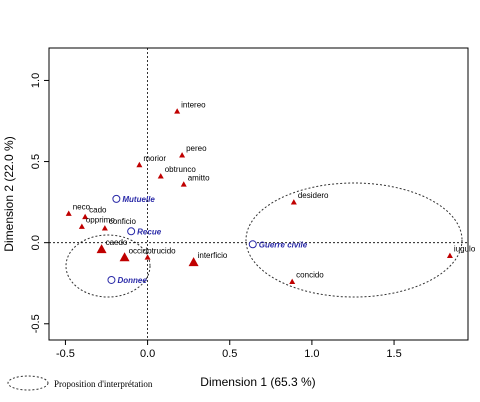 The height and width of the screenshot is (402, 480). What do you see at coordinates (199, 177) in the screenshot?
I see `verb-label-amitto: amitto` at bounding box center [199, 177].